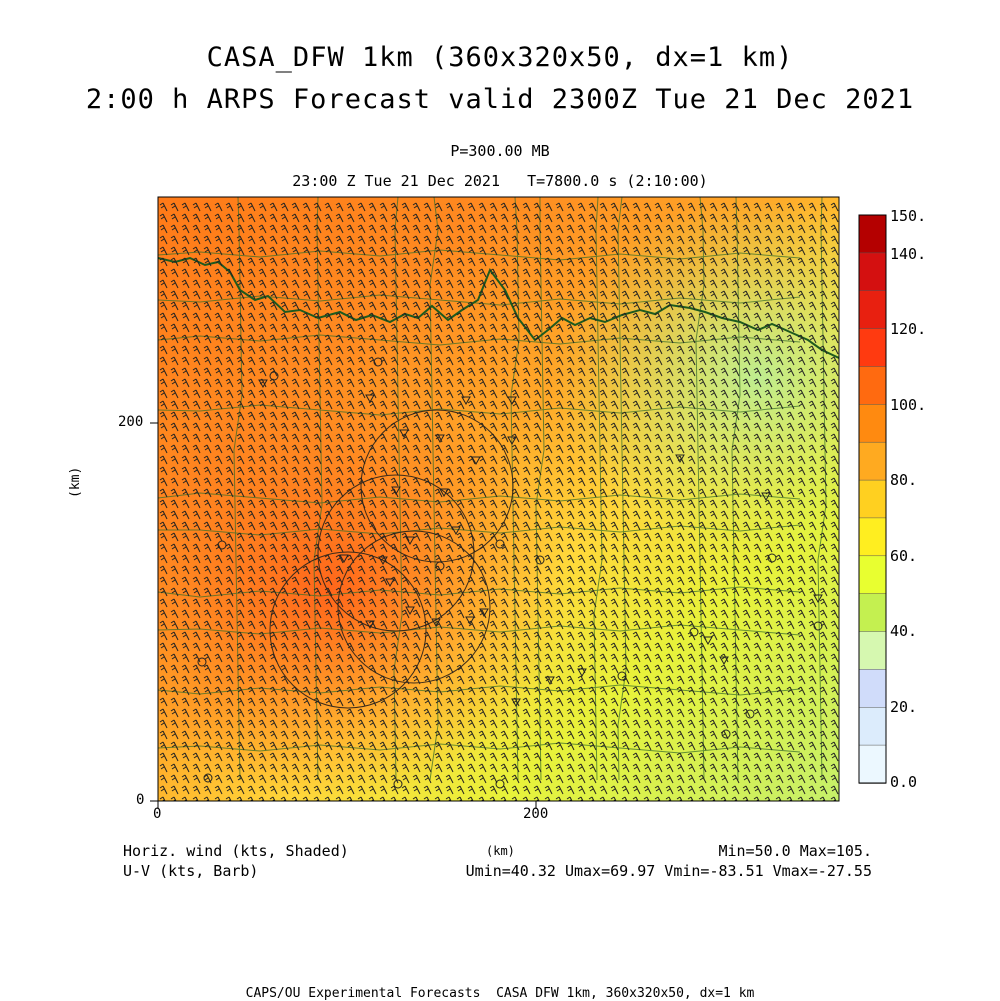 Image resolution: width=1000 pixels, height=1001 pixels. I want to click on y-axis-unit: (km), so click(75, 482).